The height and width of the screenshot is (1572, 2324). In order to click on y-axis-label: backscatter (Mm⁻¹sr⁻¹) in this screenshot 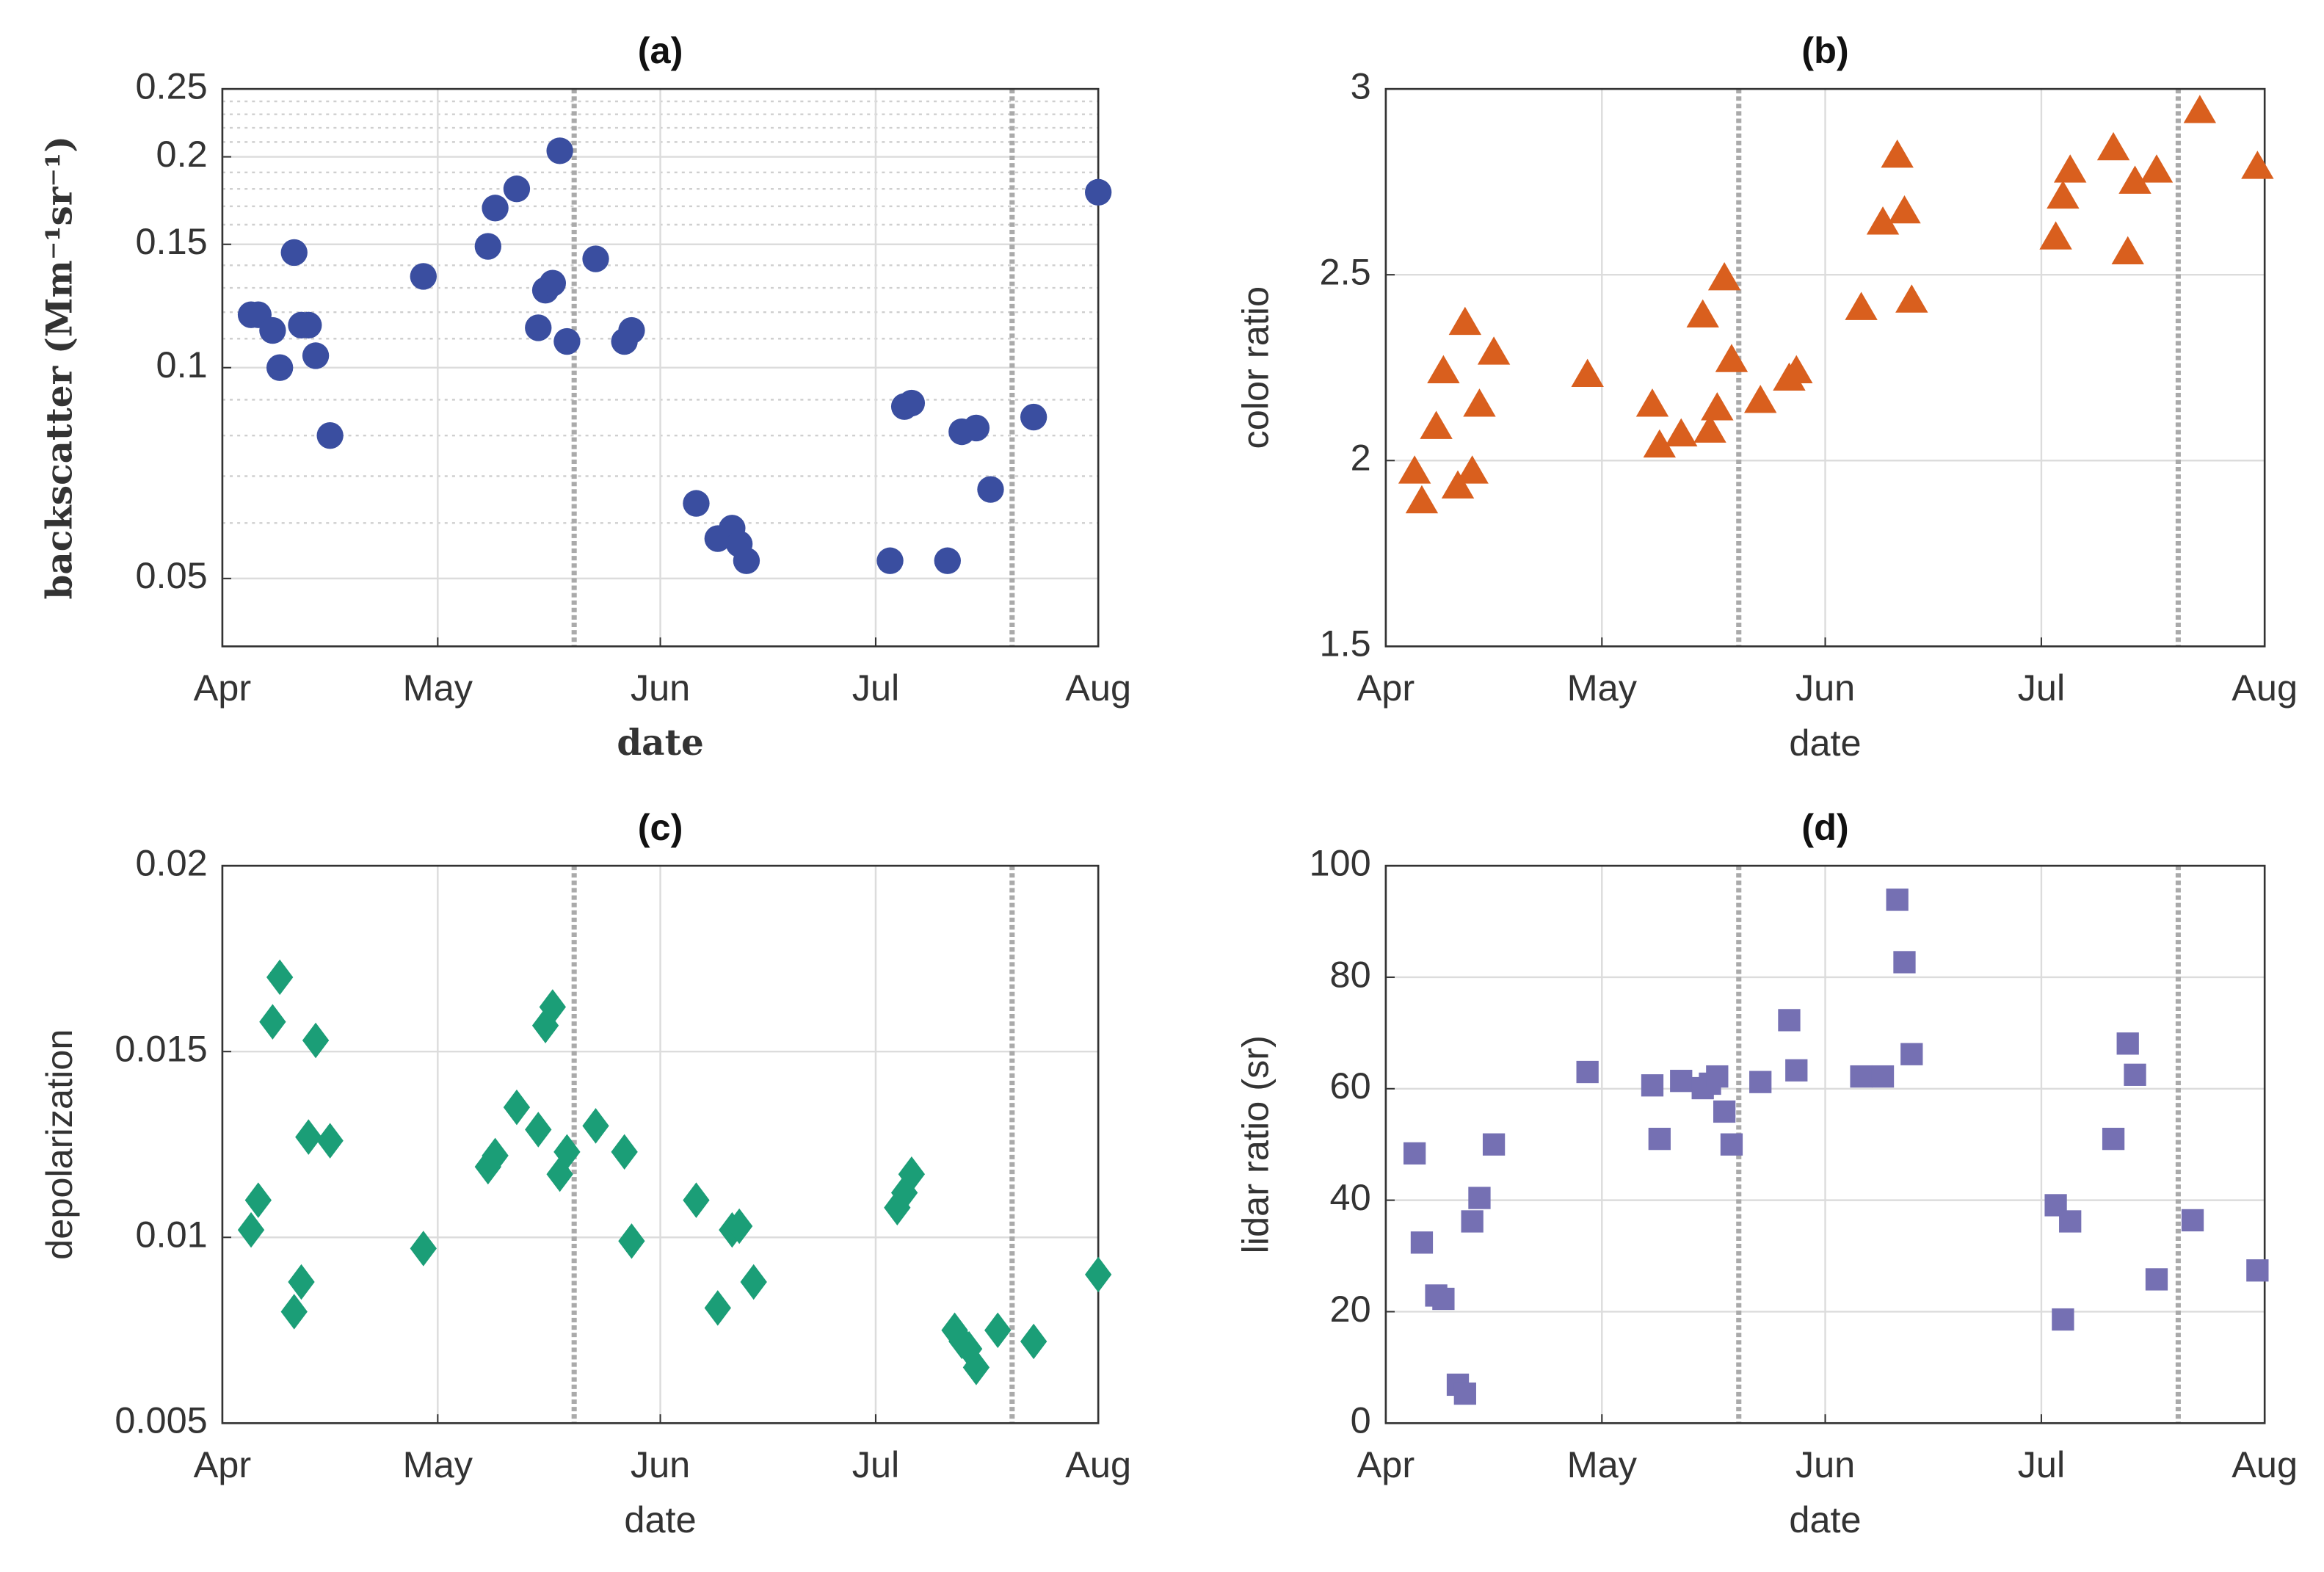, I will do `click(60, 367)`.